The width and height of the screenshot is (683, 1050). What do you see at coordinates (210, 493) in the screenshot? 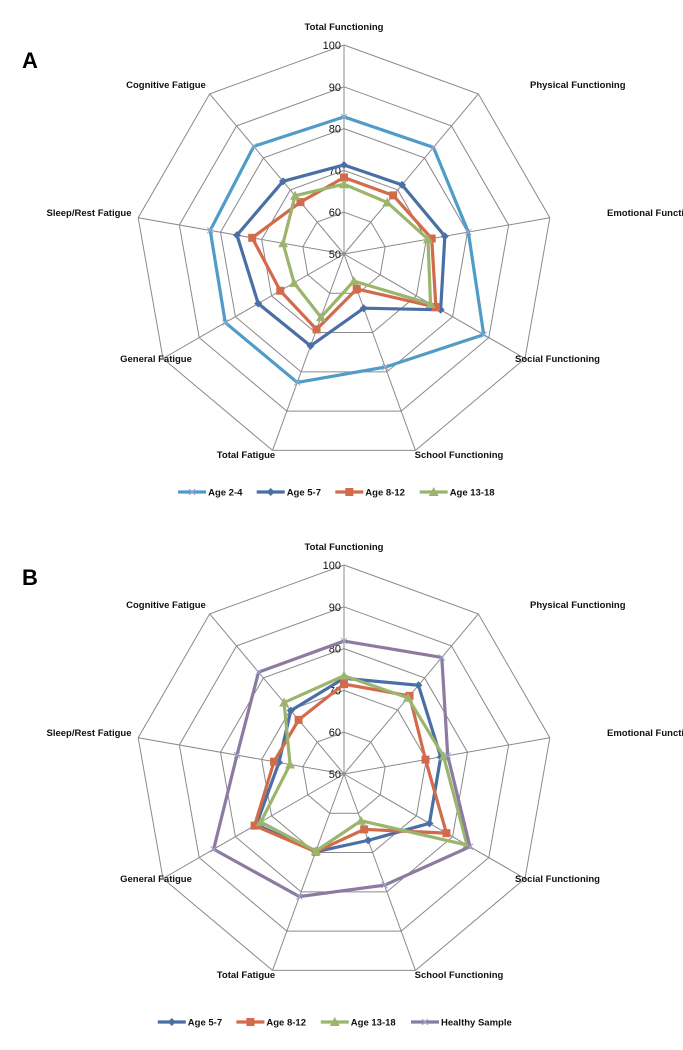
I see `legend-item: Age 2-4` at bounding box center [210, 493].